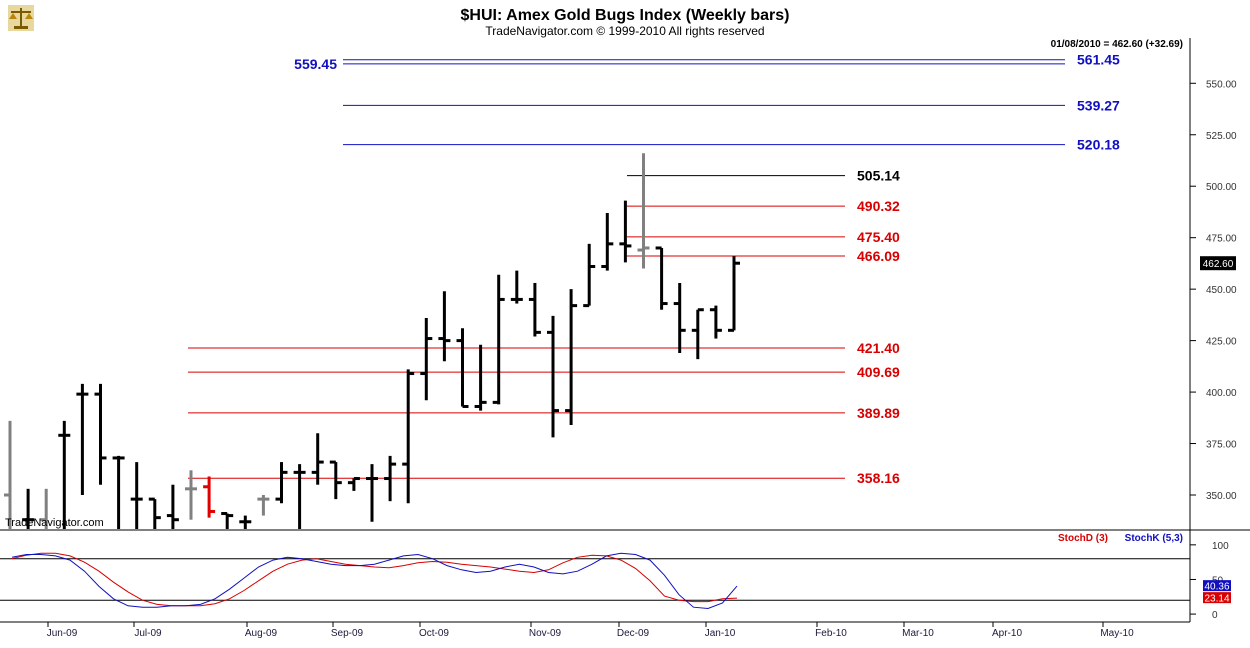 The width and height of the screenshot is (1250, 648). I want to click on price-tick-label: 375.00, so click(1221, 445).